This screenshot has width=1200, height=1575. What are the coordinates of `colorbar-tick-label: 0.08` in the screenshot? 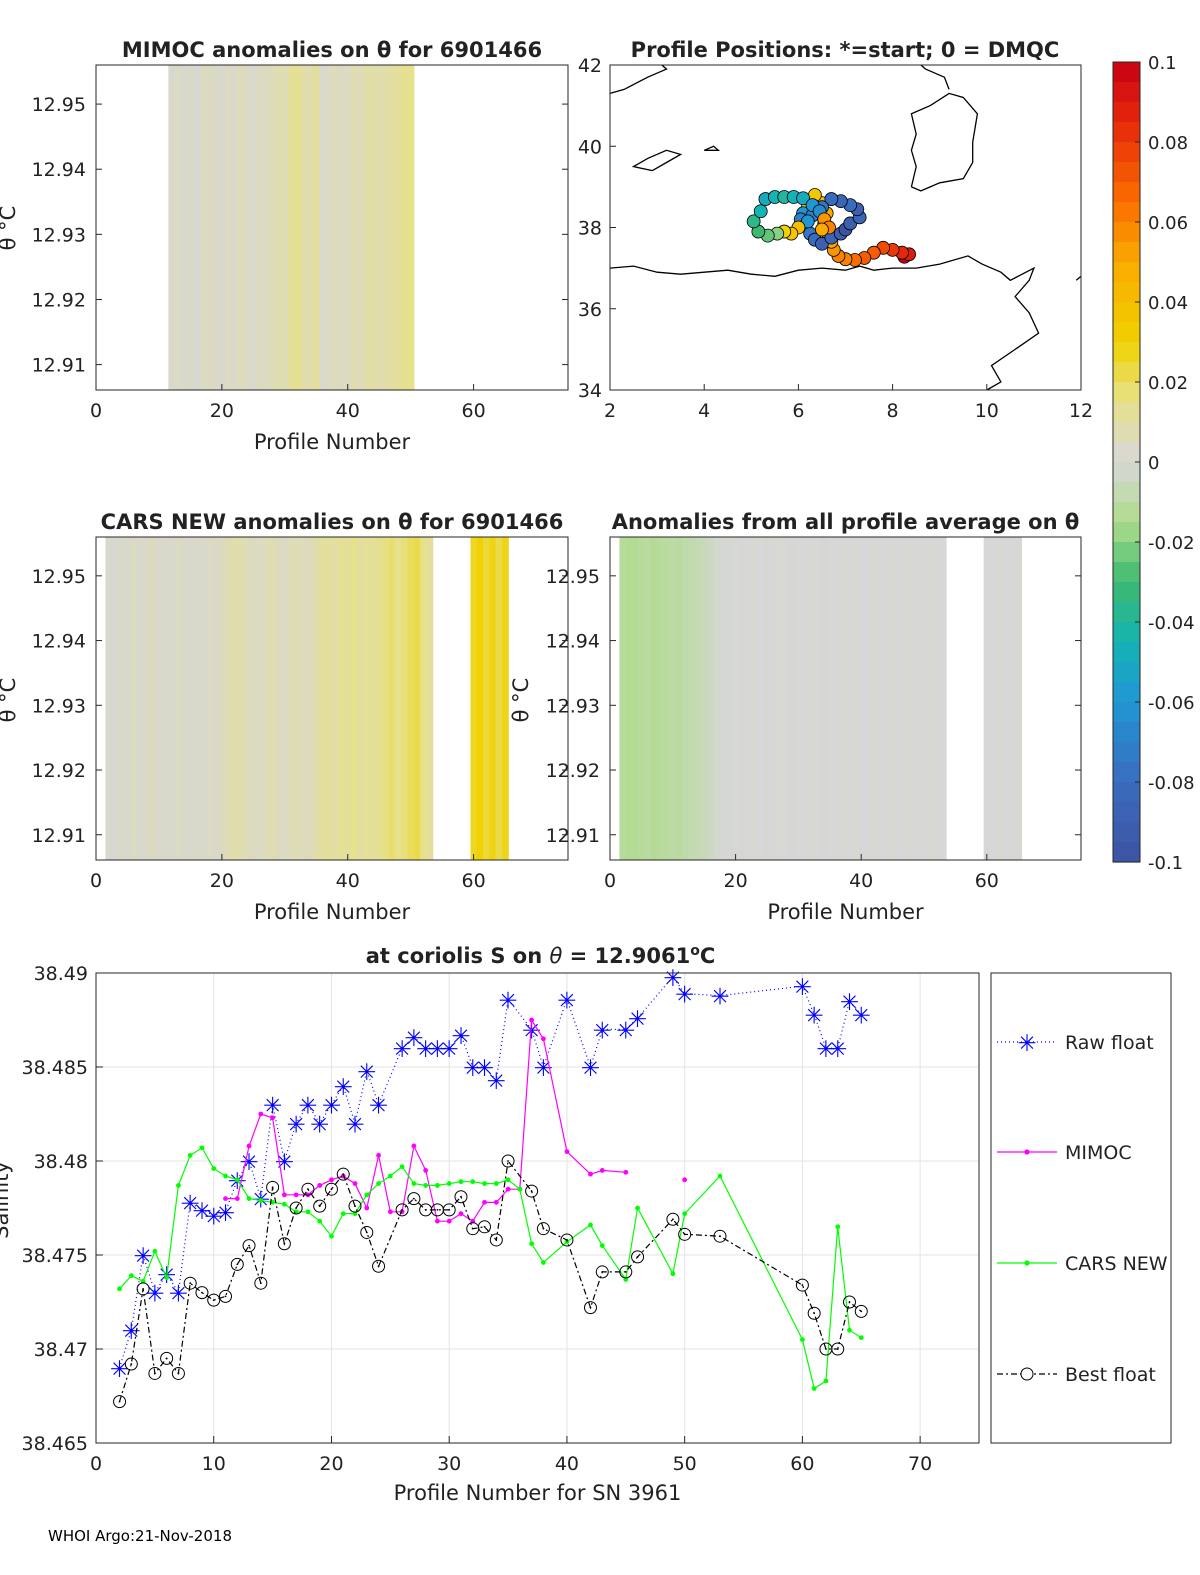 It's located at (1168, 143).